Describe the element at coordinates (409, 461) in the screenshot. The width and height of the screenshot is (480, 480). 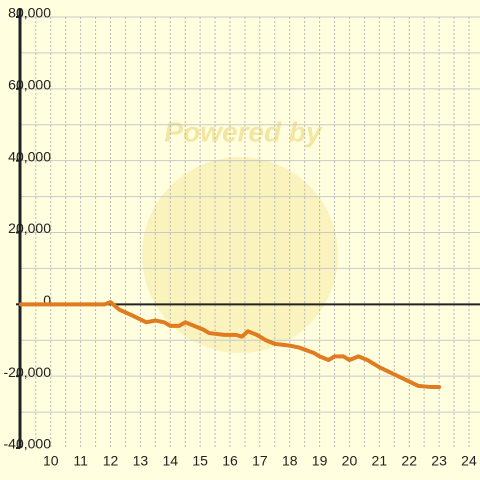
I see `x-tick-label: 22` at that location.